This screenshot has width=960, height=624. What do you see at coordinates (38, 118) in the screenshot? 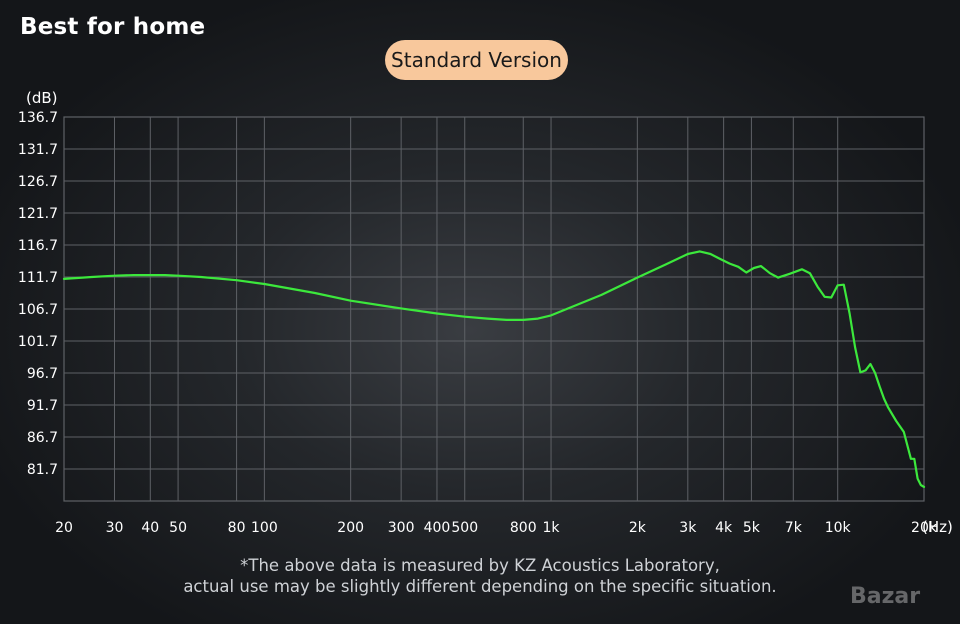
I see `y-tick-label: 136.7` at bounding box center [38, 118].